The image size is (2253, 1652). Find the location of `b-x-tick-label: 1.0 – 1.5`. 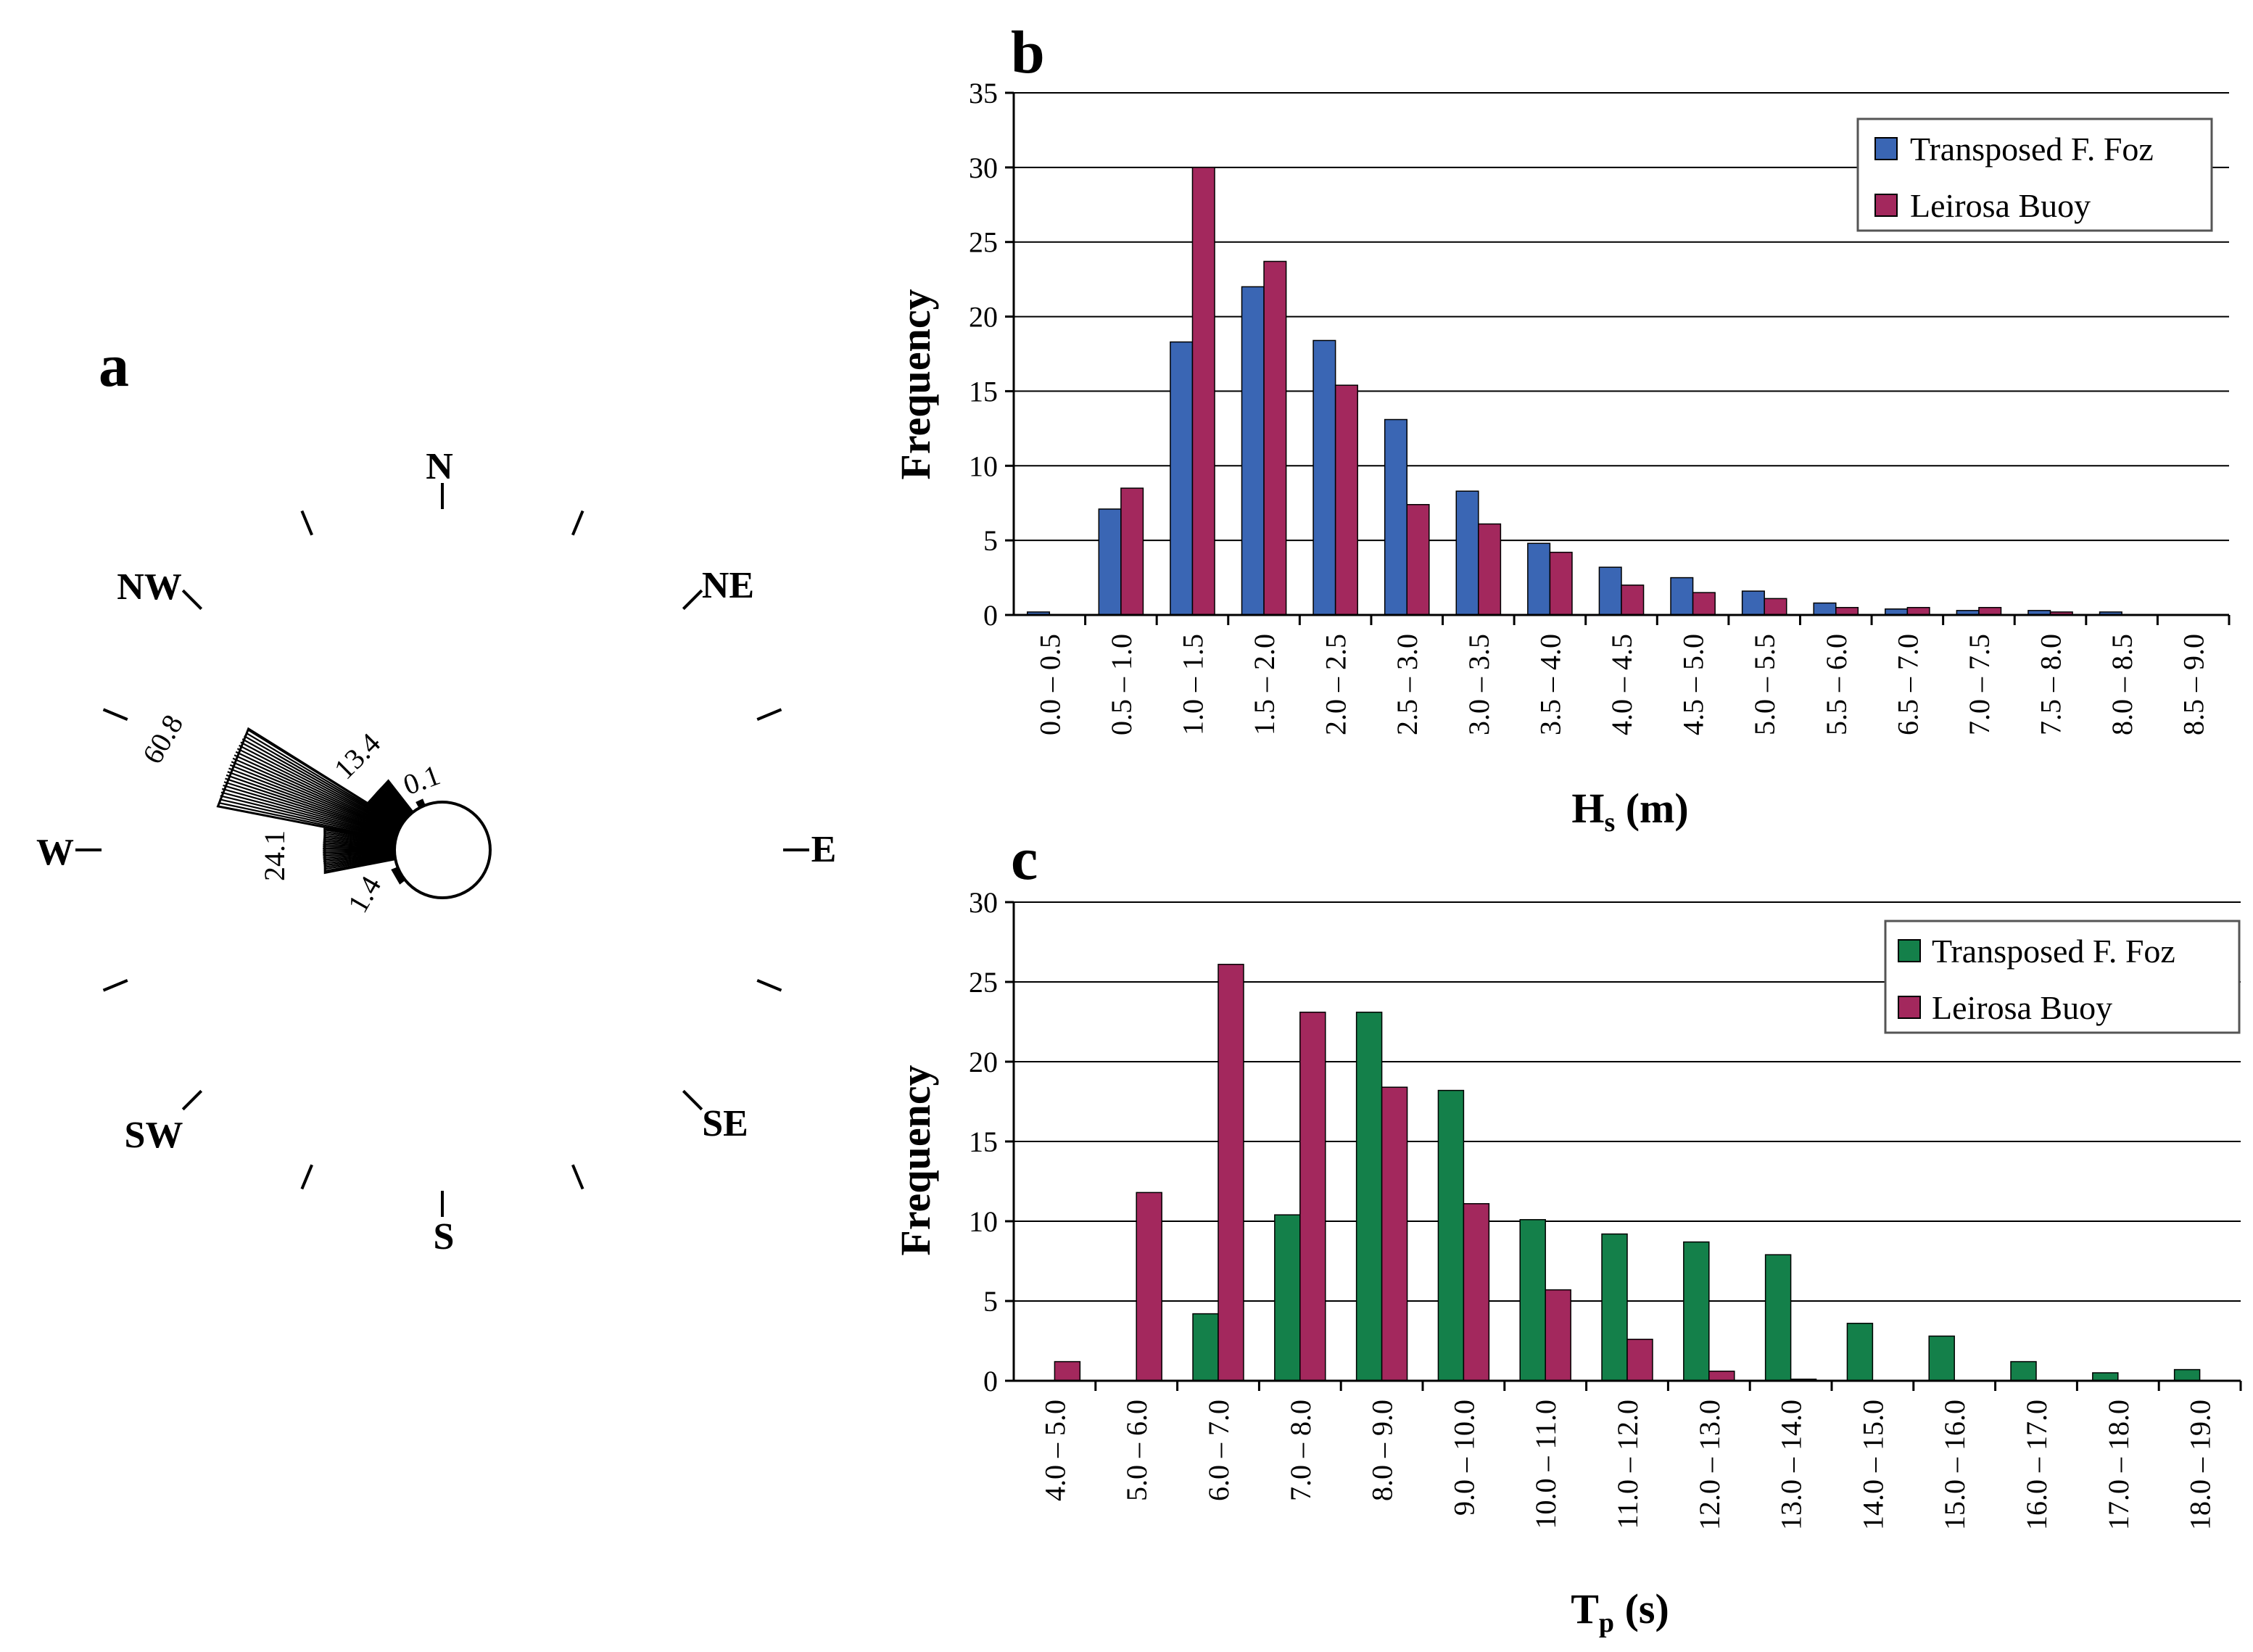

b-x-tick-label: 1.0 – 1.5 is located at coordinates (1192, 685).